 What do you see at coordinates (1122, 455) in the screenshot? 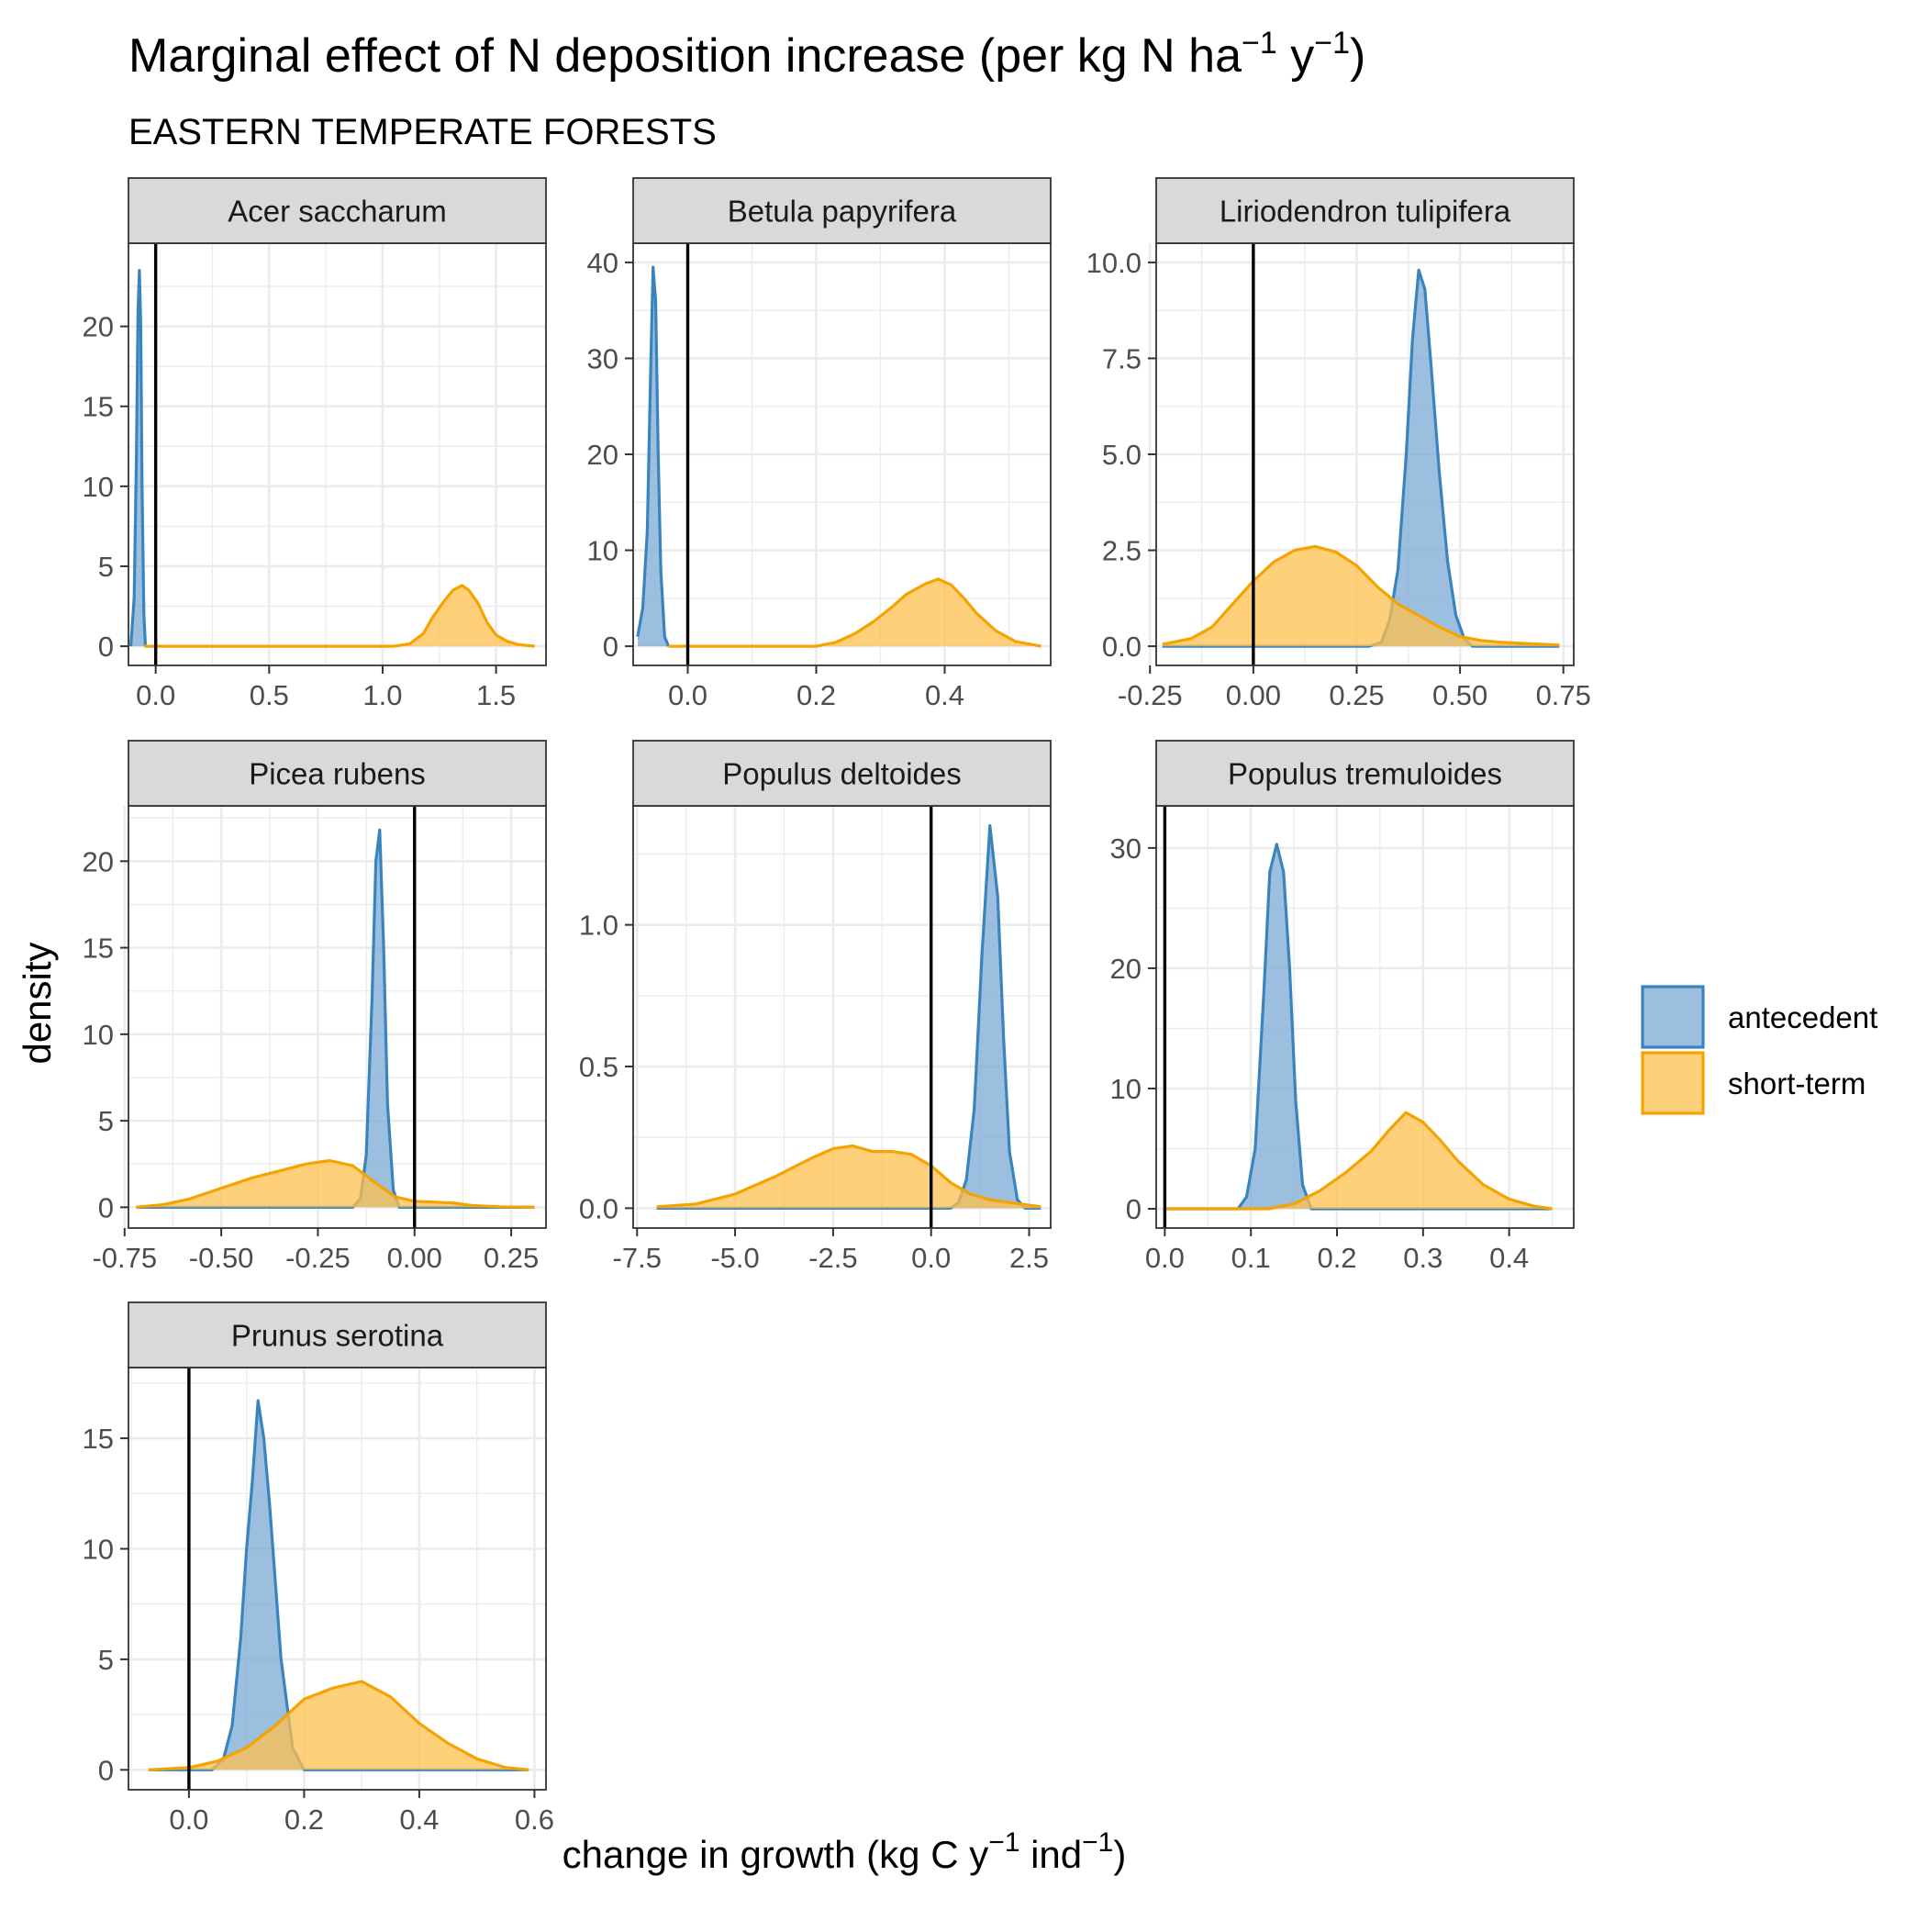
I see `y-tick-label: 5.0` at bounding box center [1122, 455].